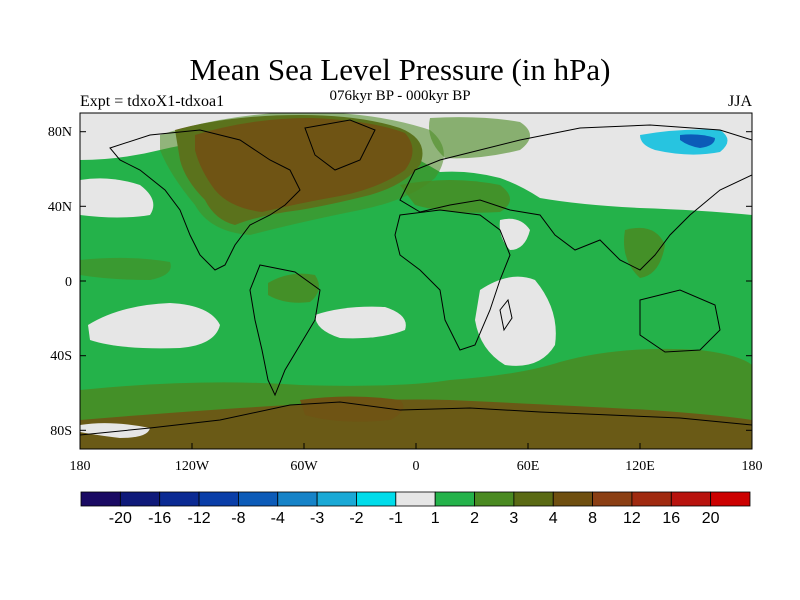 This screenshot has width=800, height=600. I want to click on pressure-region-east-asia-olive, so click(644, 252).